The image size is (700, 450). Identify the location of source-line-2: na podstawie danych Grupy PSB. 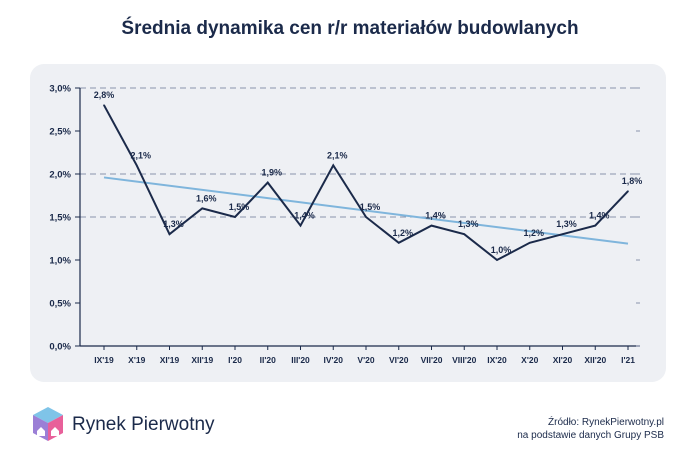
(590, 435).